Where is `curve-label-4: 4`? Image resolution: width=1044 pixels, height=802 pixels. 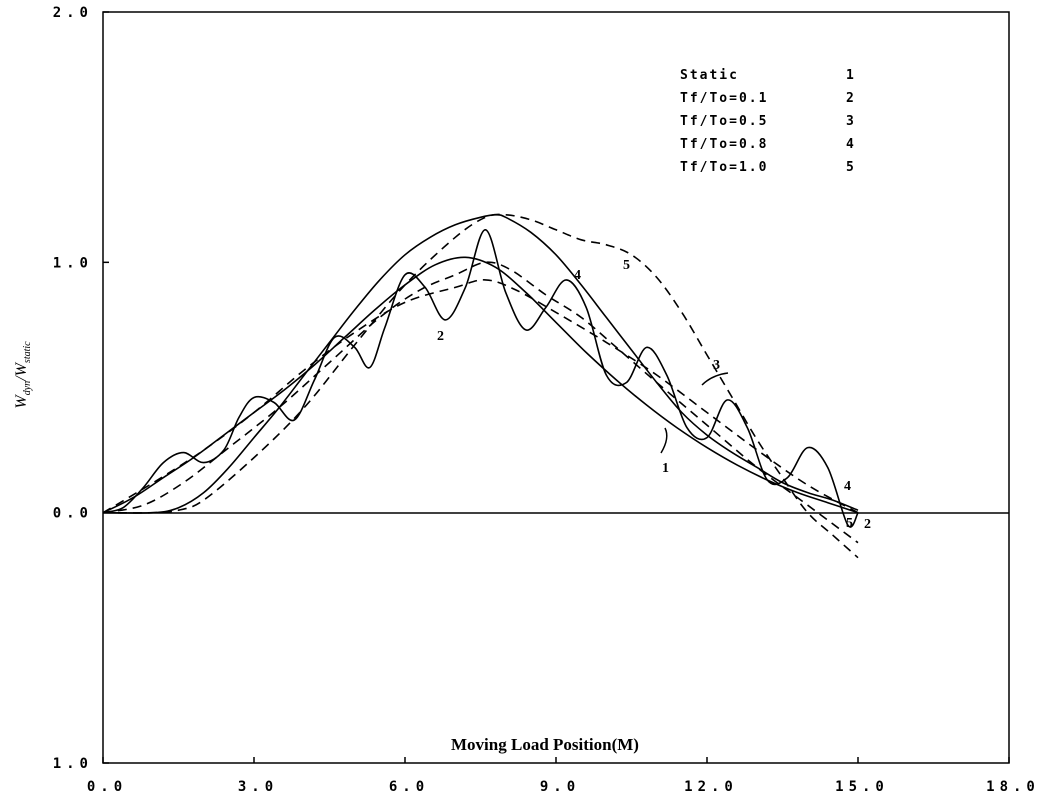 curve-label-4: 4 is located at coordinates (577, 275).